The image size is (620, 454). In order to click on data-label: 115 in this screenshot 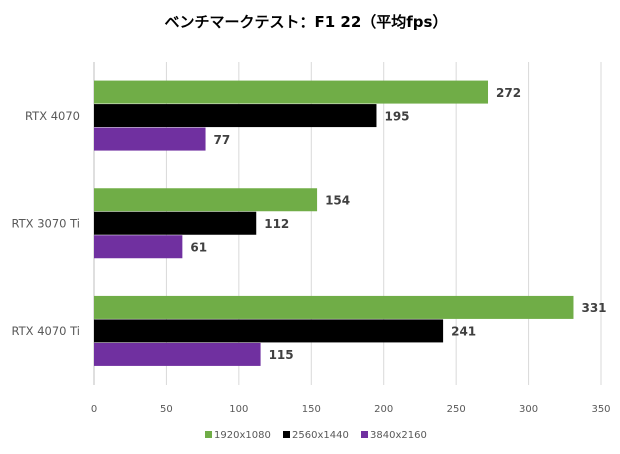, I will do `click(281, 355)`.